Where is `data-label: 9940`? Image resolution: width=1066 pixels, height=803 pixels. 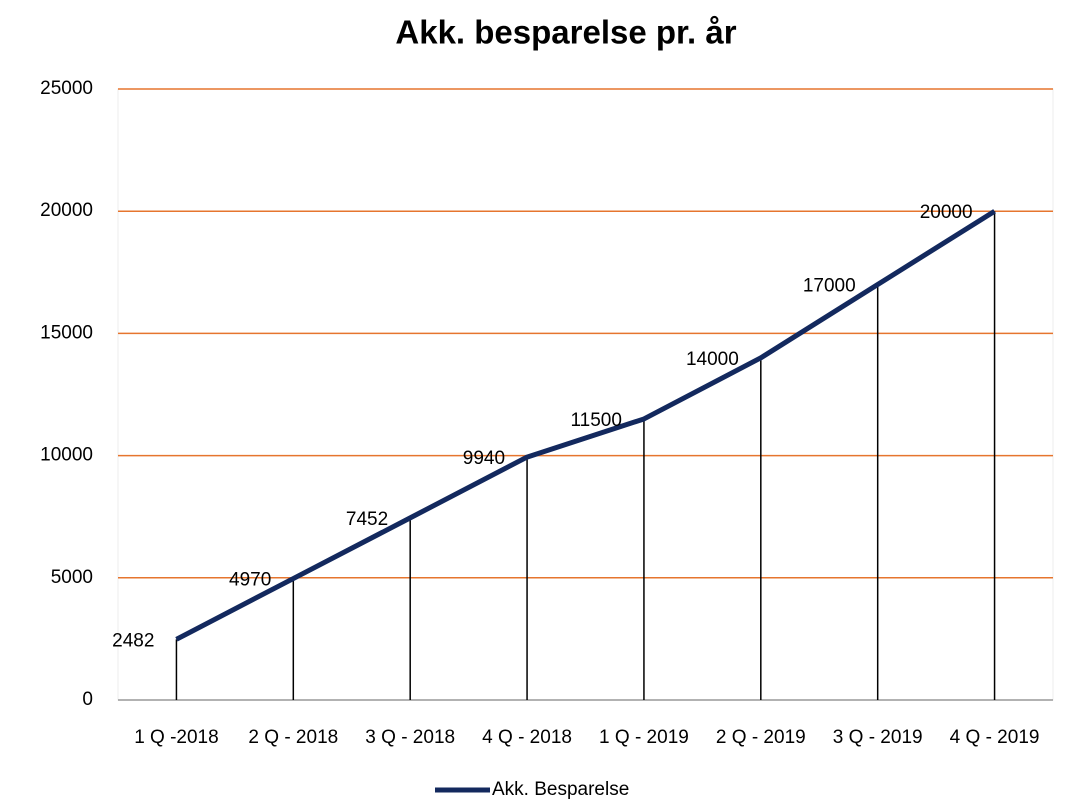 data-label: 9940 is located at coordinates (484, 458).